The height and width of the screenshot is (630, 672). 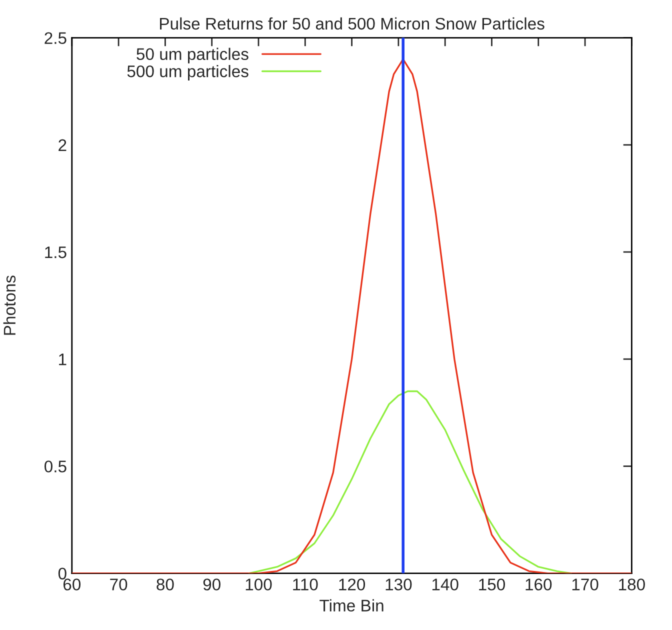 I want to click on legend-label: 50 um particles, so click(x=192, y=56).